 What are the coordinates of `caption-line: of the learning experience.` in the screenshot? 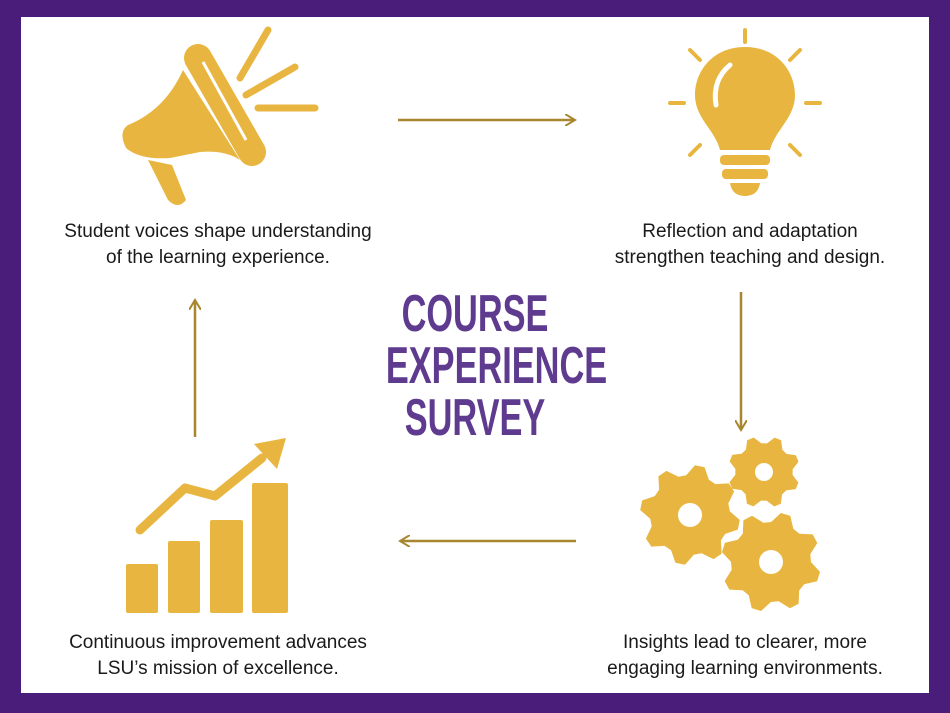 It's located at (218, 257).